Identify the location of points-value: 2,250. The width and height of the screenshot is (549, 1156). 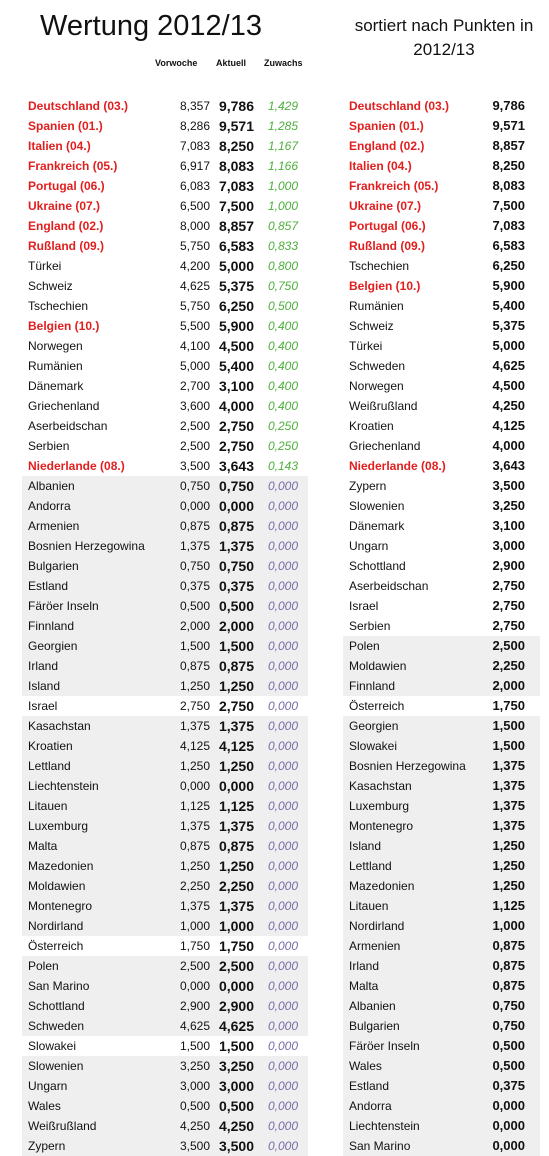
(508, 665).